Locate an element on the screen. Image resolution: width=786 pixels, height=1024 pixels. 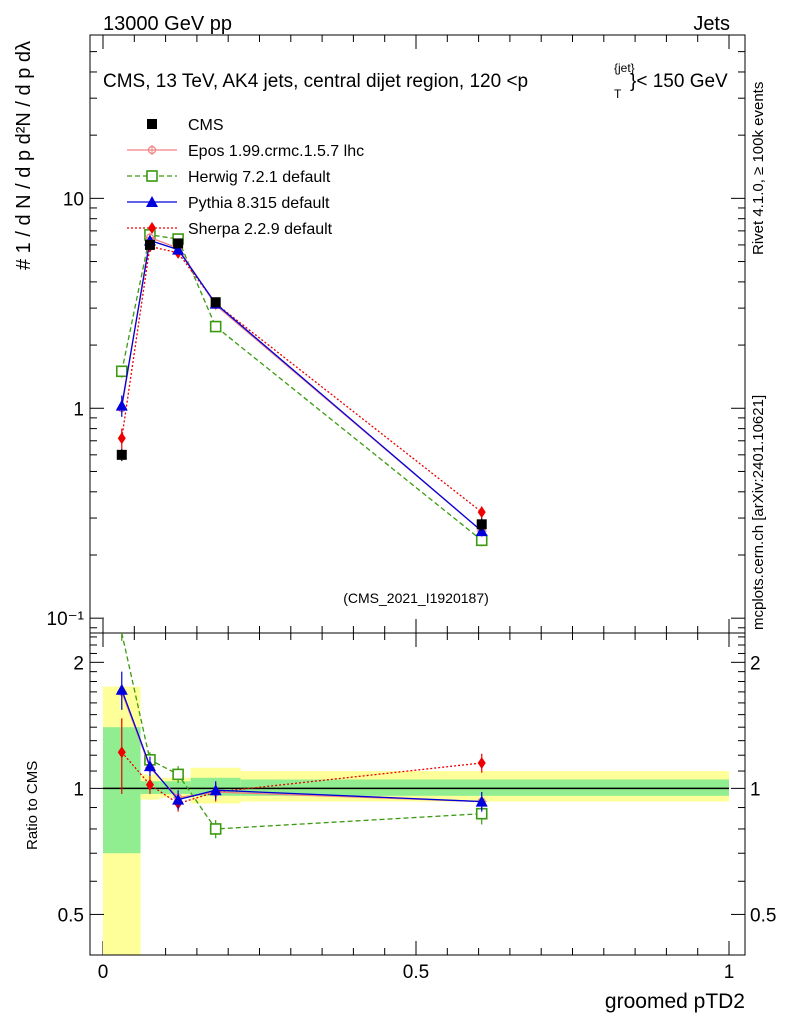
y-tick-label: 1 is located at coordinates (78, 409).